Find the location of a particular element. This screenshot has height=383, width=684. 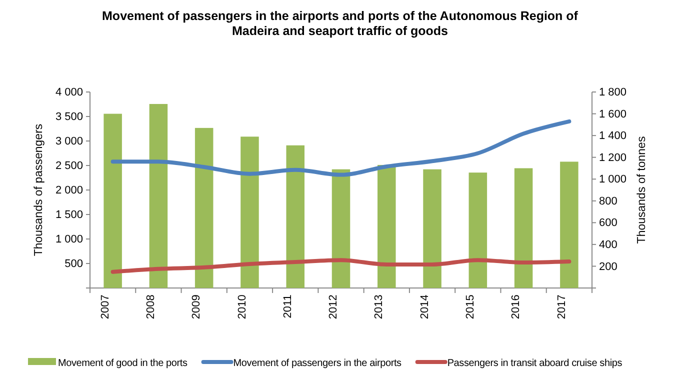

y2-axis-title: Thousands of tonnes is located at coordinates (642, 190).